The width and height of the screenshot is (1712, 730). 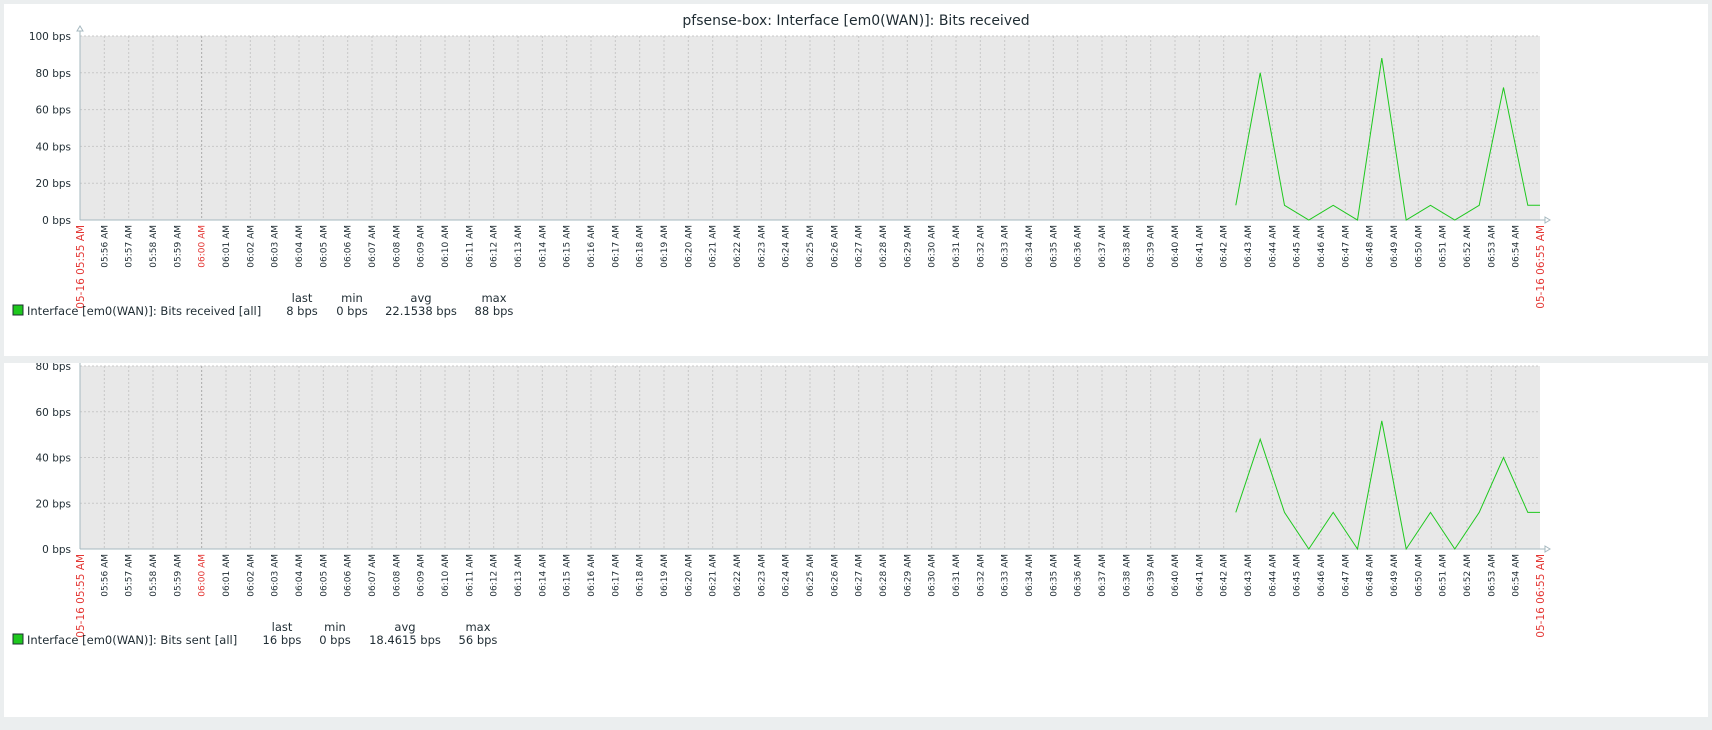 I want to click on legend-stat-max: 56 bps, so click(x=478, y=640).